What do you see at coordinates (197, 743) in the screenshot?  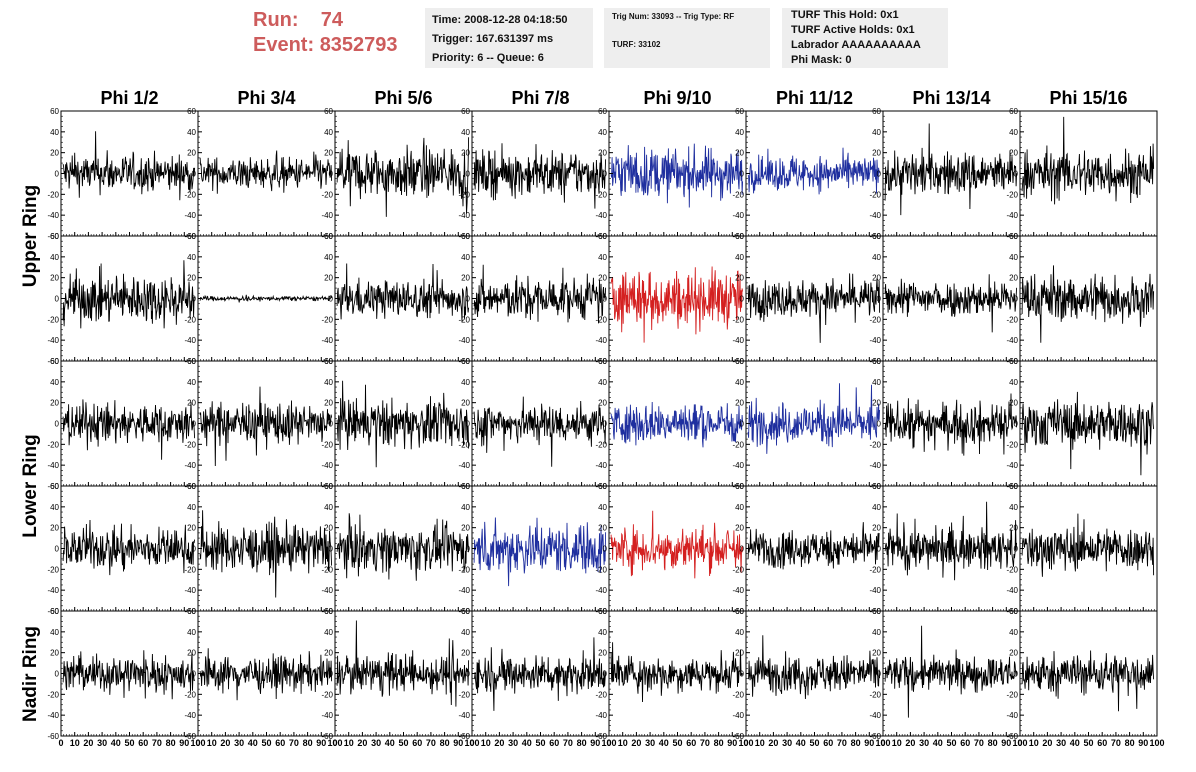 I see `x-tick-label: 0` at bounding box center [197, 743].